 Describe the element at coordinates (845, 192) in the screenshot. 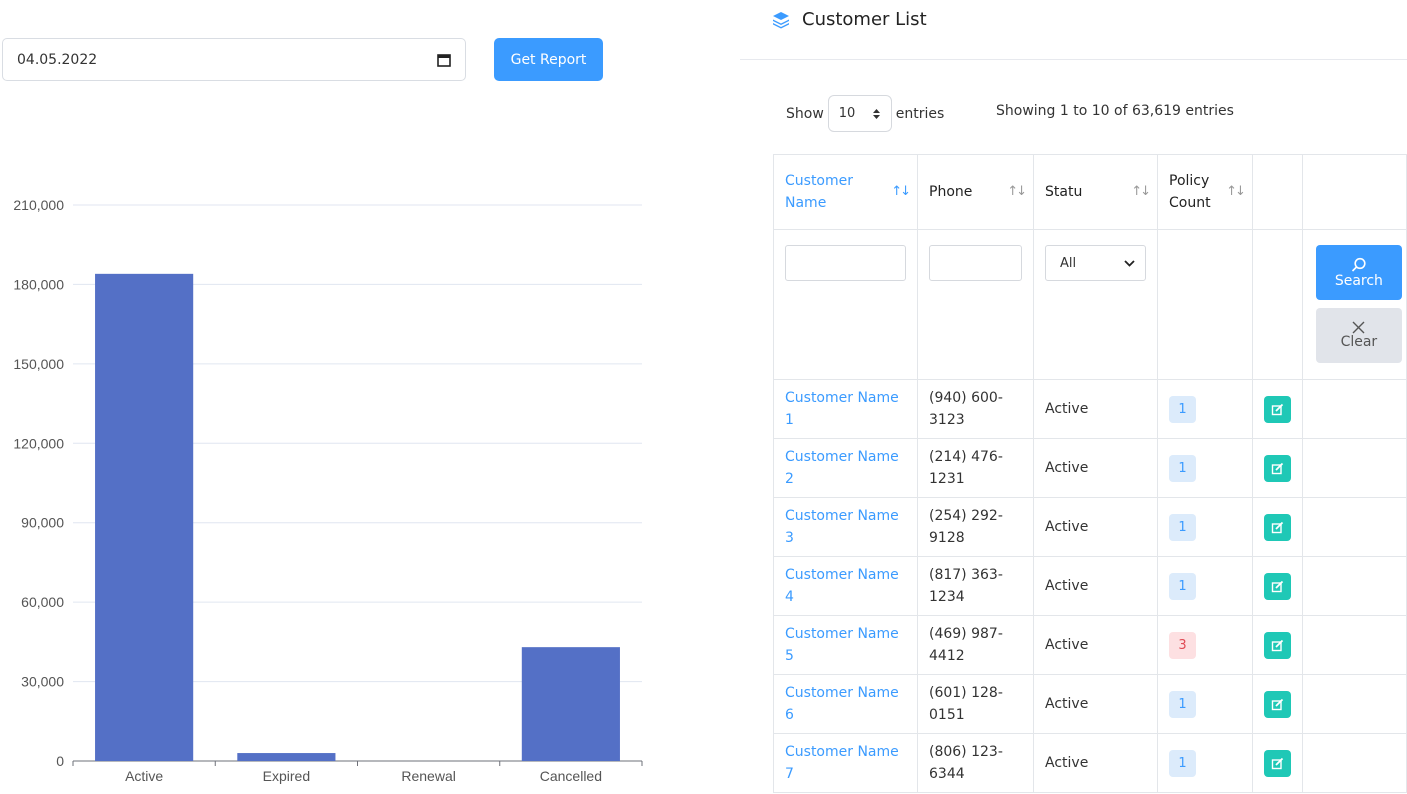

I see `column-header-customer-name: Customer Name ↑↓` at that location.